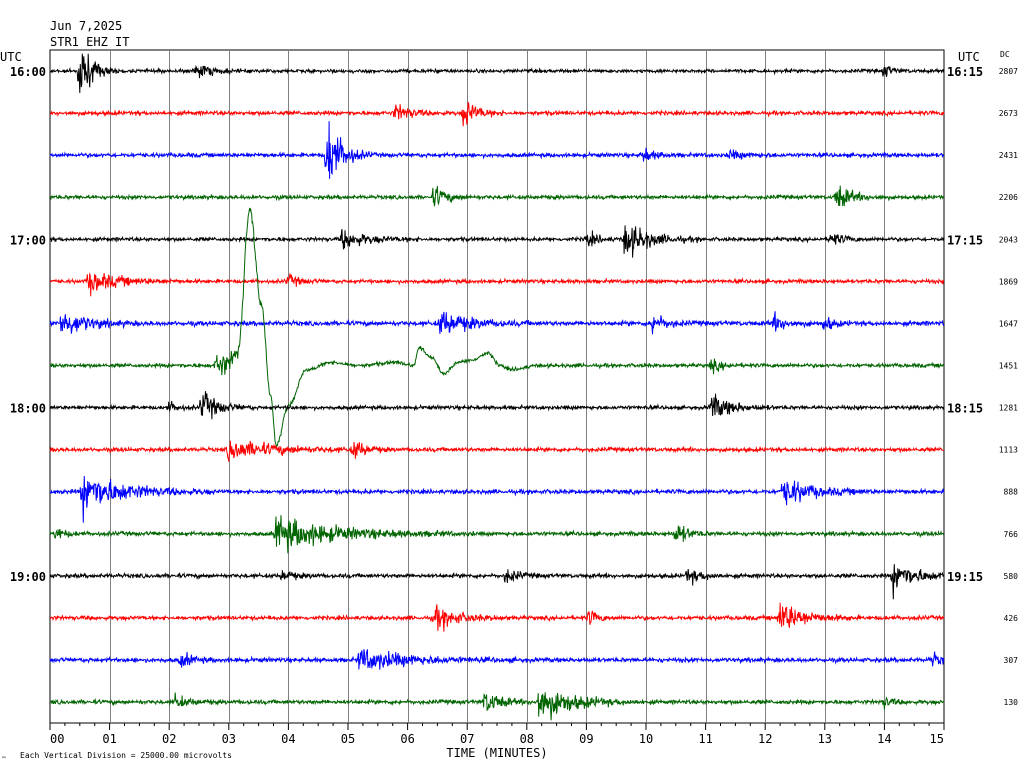  Describe the element at coordinates (1008, 155) in the screenshot. I see `dc-offset-label: 2431` at that location.